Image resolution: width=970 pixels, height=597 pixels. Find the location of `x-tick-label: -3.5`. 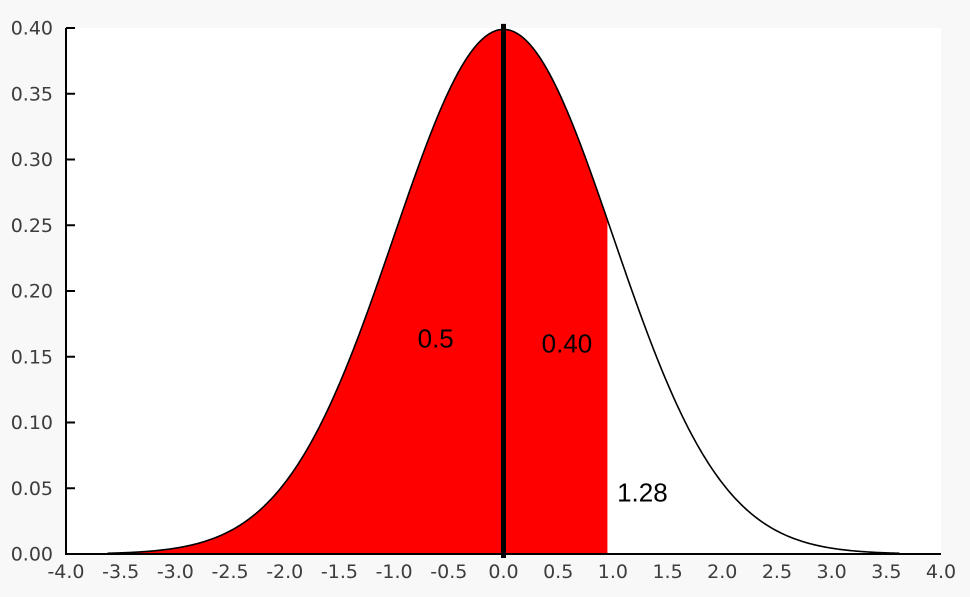

x-tick-label: -3.5 is located at coordinates (120, 572).